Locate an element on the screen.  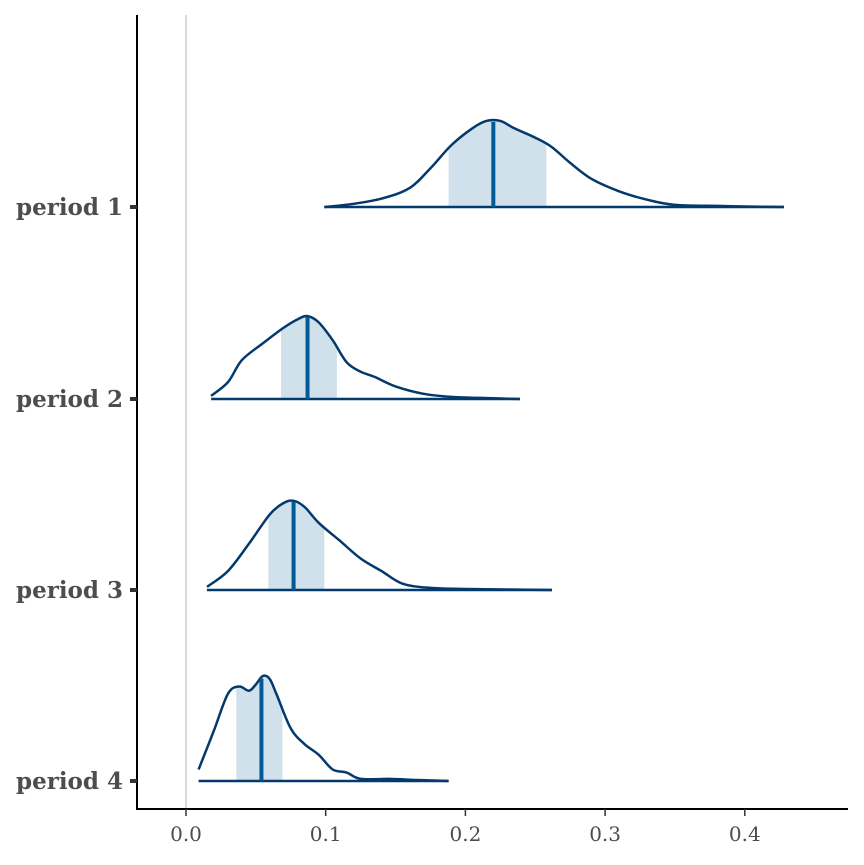
y-tick-label: period 2 is located at coordinates (69, 399).